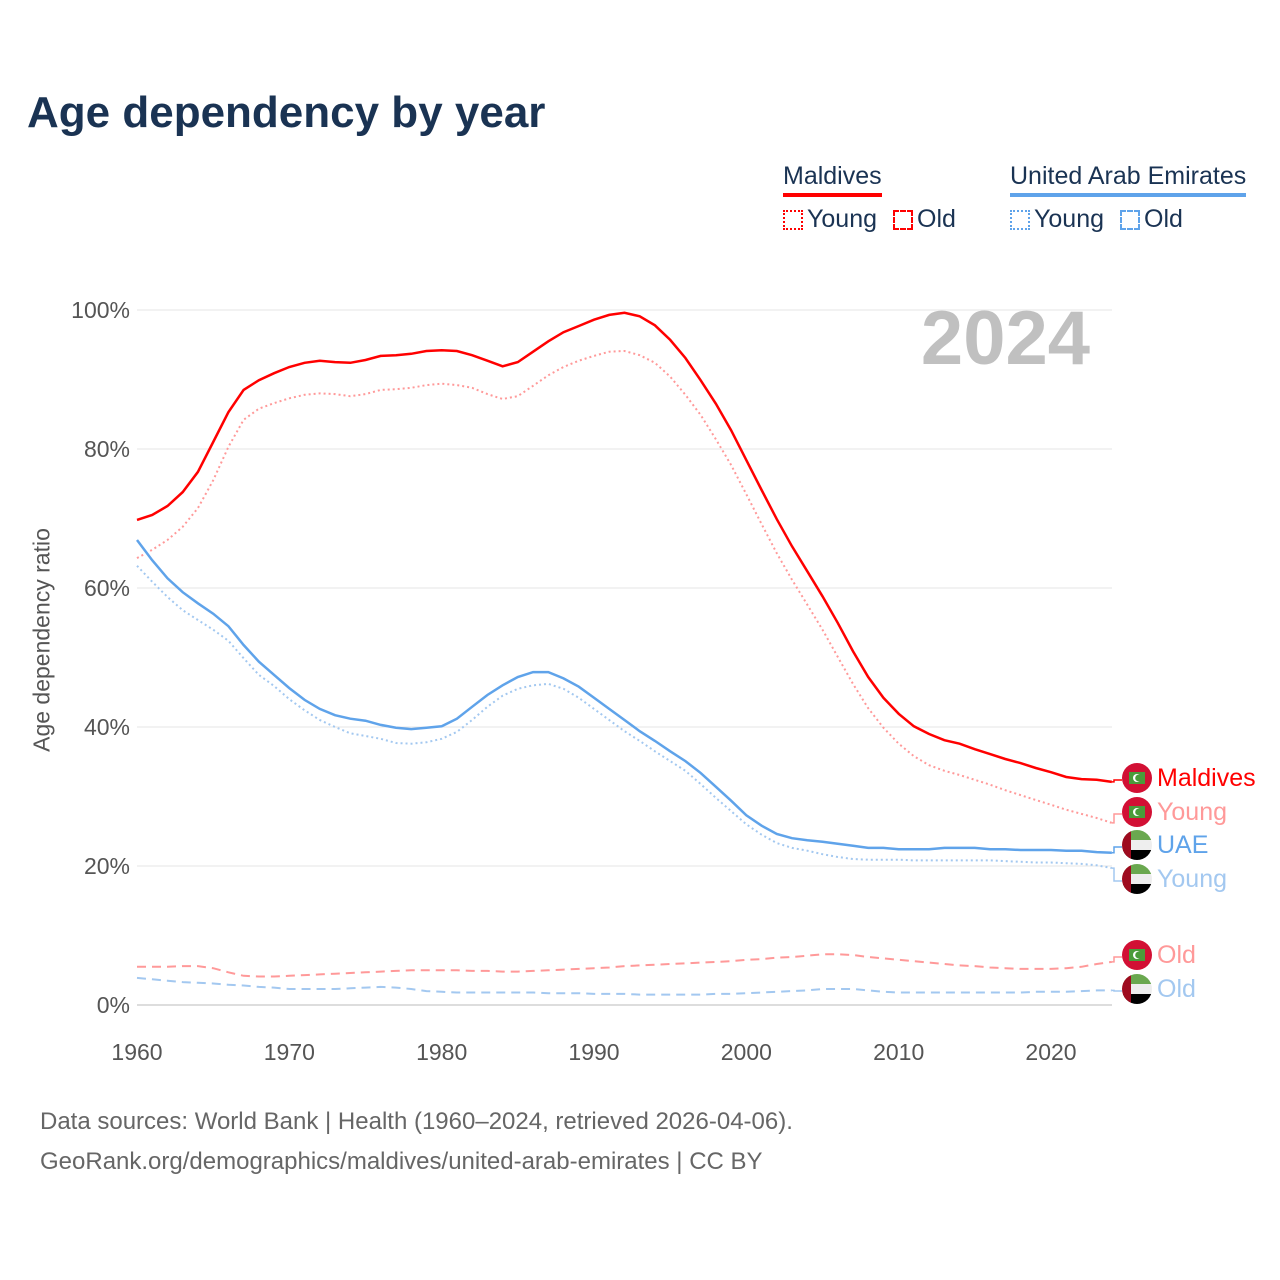 The height and width of the screenshot is (1280, 1280). Describe the element at coordinates (107, 449) in the screenshot. I see `y-tick-label: 80%` at that location.